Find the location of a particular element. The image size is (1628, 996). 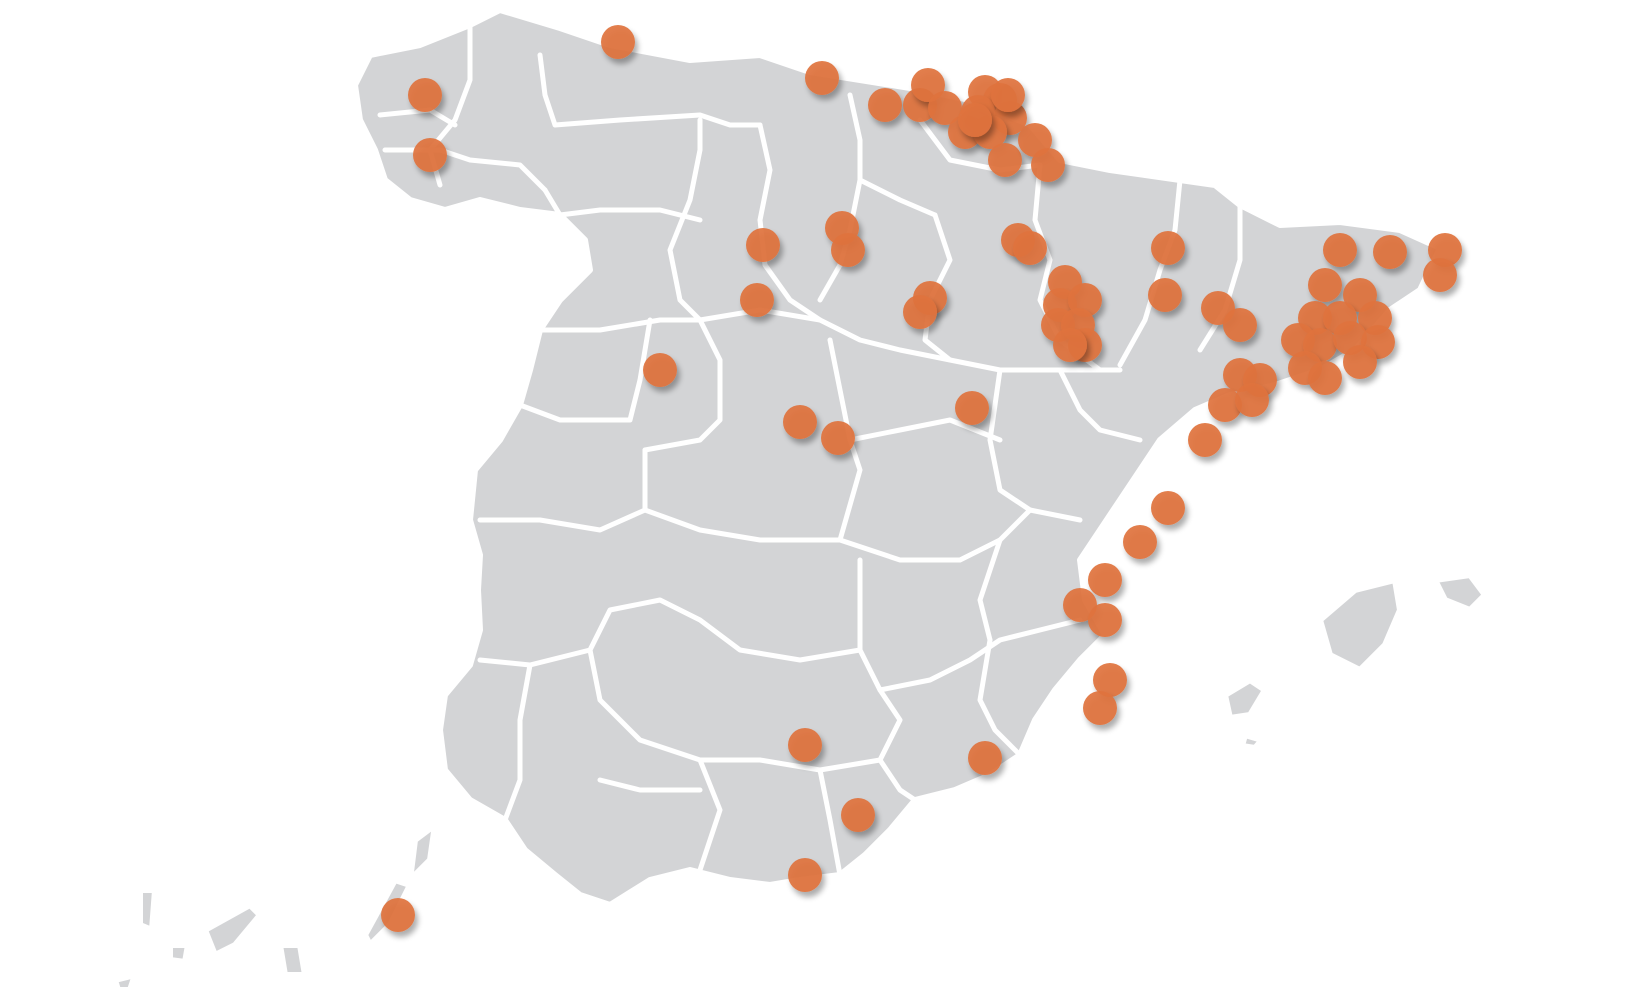

location-marker-jaen is located at coordinates (805, 745).